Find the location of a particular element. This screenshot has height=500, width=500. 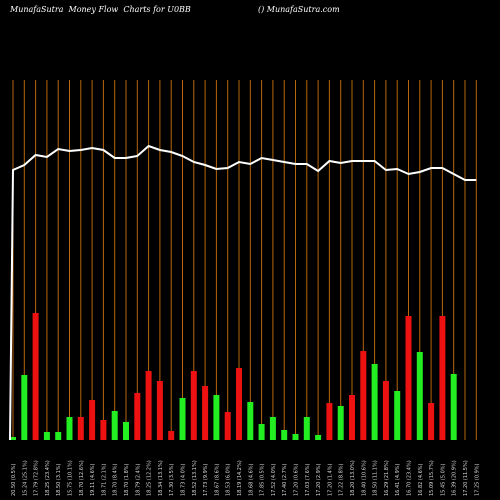

x-tick-label: 17.20 (11.5%) is located at coordinates (466, 478).